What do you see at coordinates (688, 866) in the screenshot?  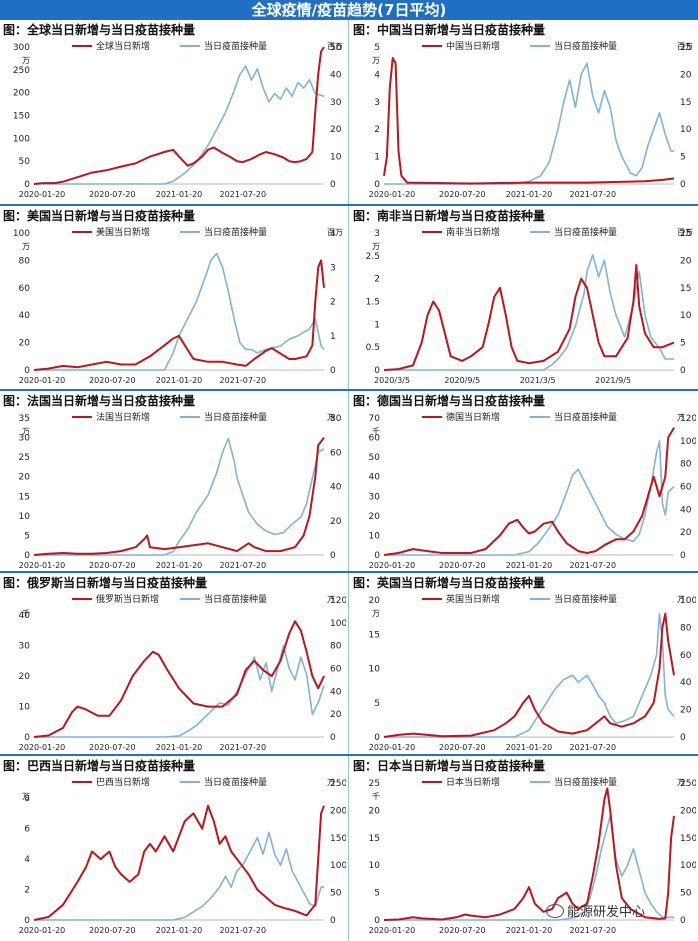 I see `y-right-tick-label: 100` at bounding box center [688, 866].